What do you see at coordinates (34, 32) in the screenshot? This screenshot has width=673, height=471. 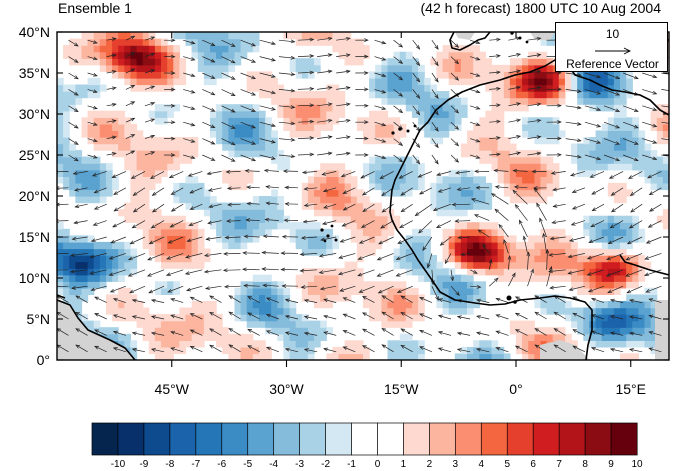 I see `latitude-label: 40°N` at bounding box center [34, 32].